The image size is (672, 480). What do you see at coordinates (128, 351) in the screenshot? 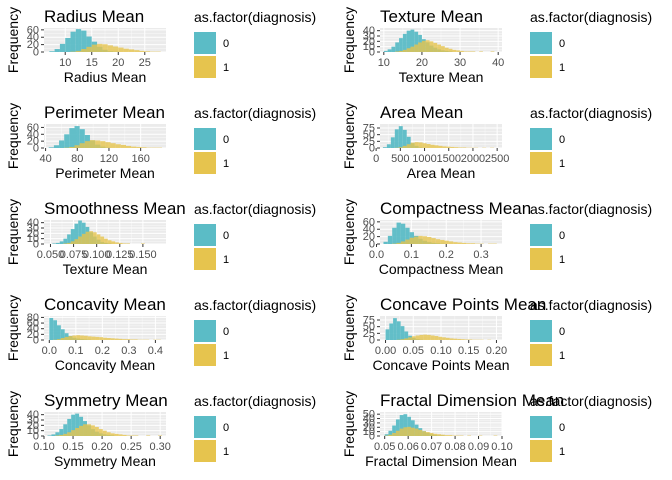
I see `x-tick-label: 0.3` at bounding box center [128, 351].